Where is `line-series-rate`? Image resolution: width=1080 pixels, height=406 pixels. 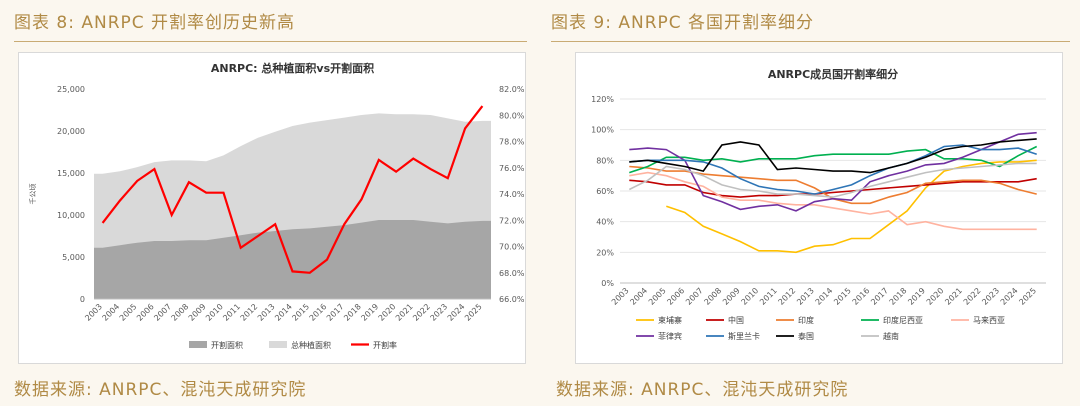
line-series-rate is located at coordinates (292, 189).